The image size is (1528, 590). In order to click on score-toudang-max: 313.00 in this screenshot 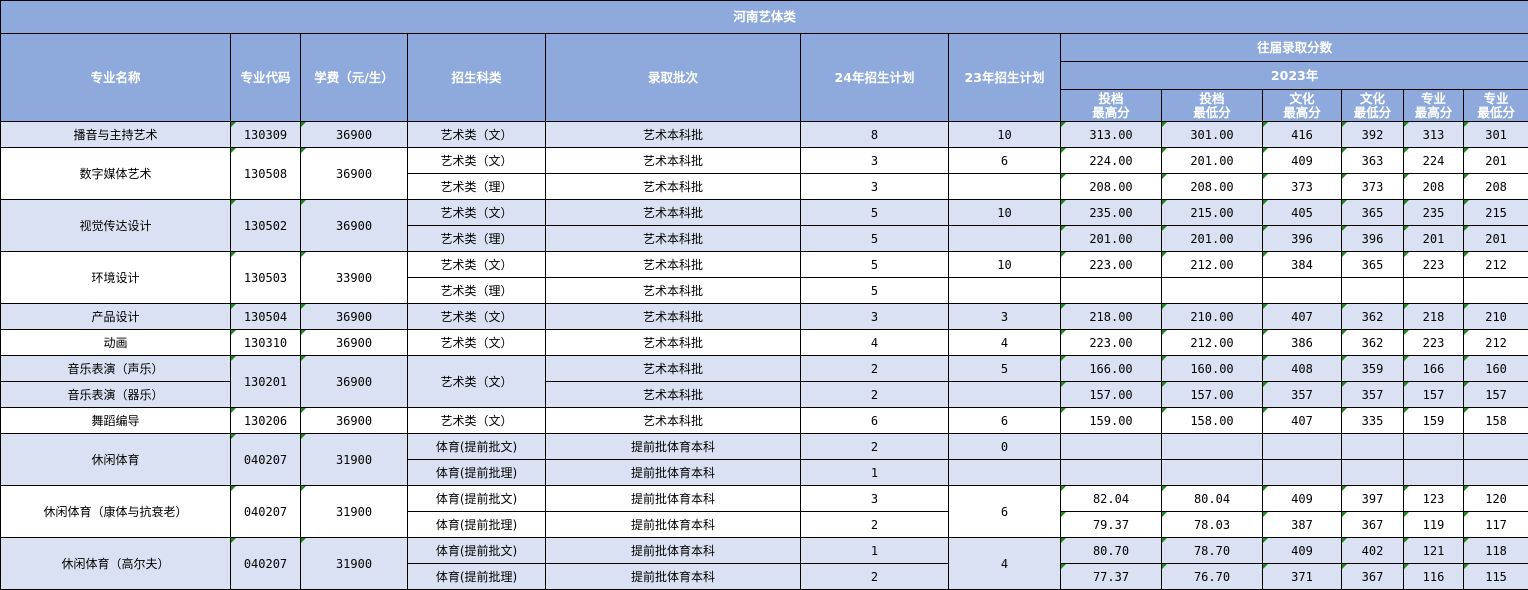, I will do `click(1111, 134)`.